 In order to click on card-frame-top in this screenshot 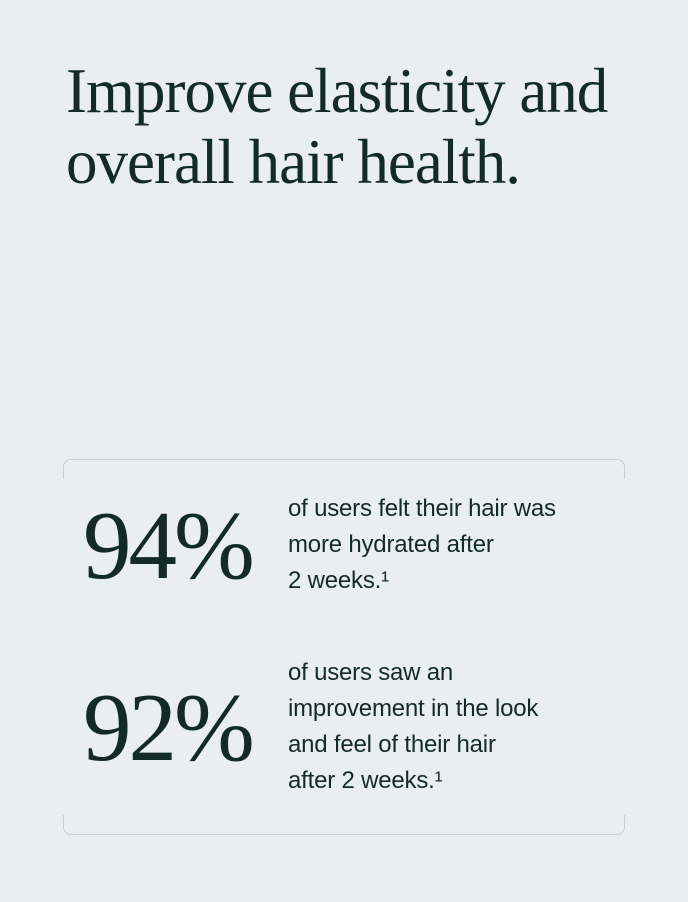, I will do `click(344, 469)`.